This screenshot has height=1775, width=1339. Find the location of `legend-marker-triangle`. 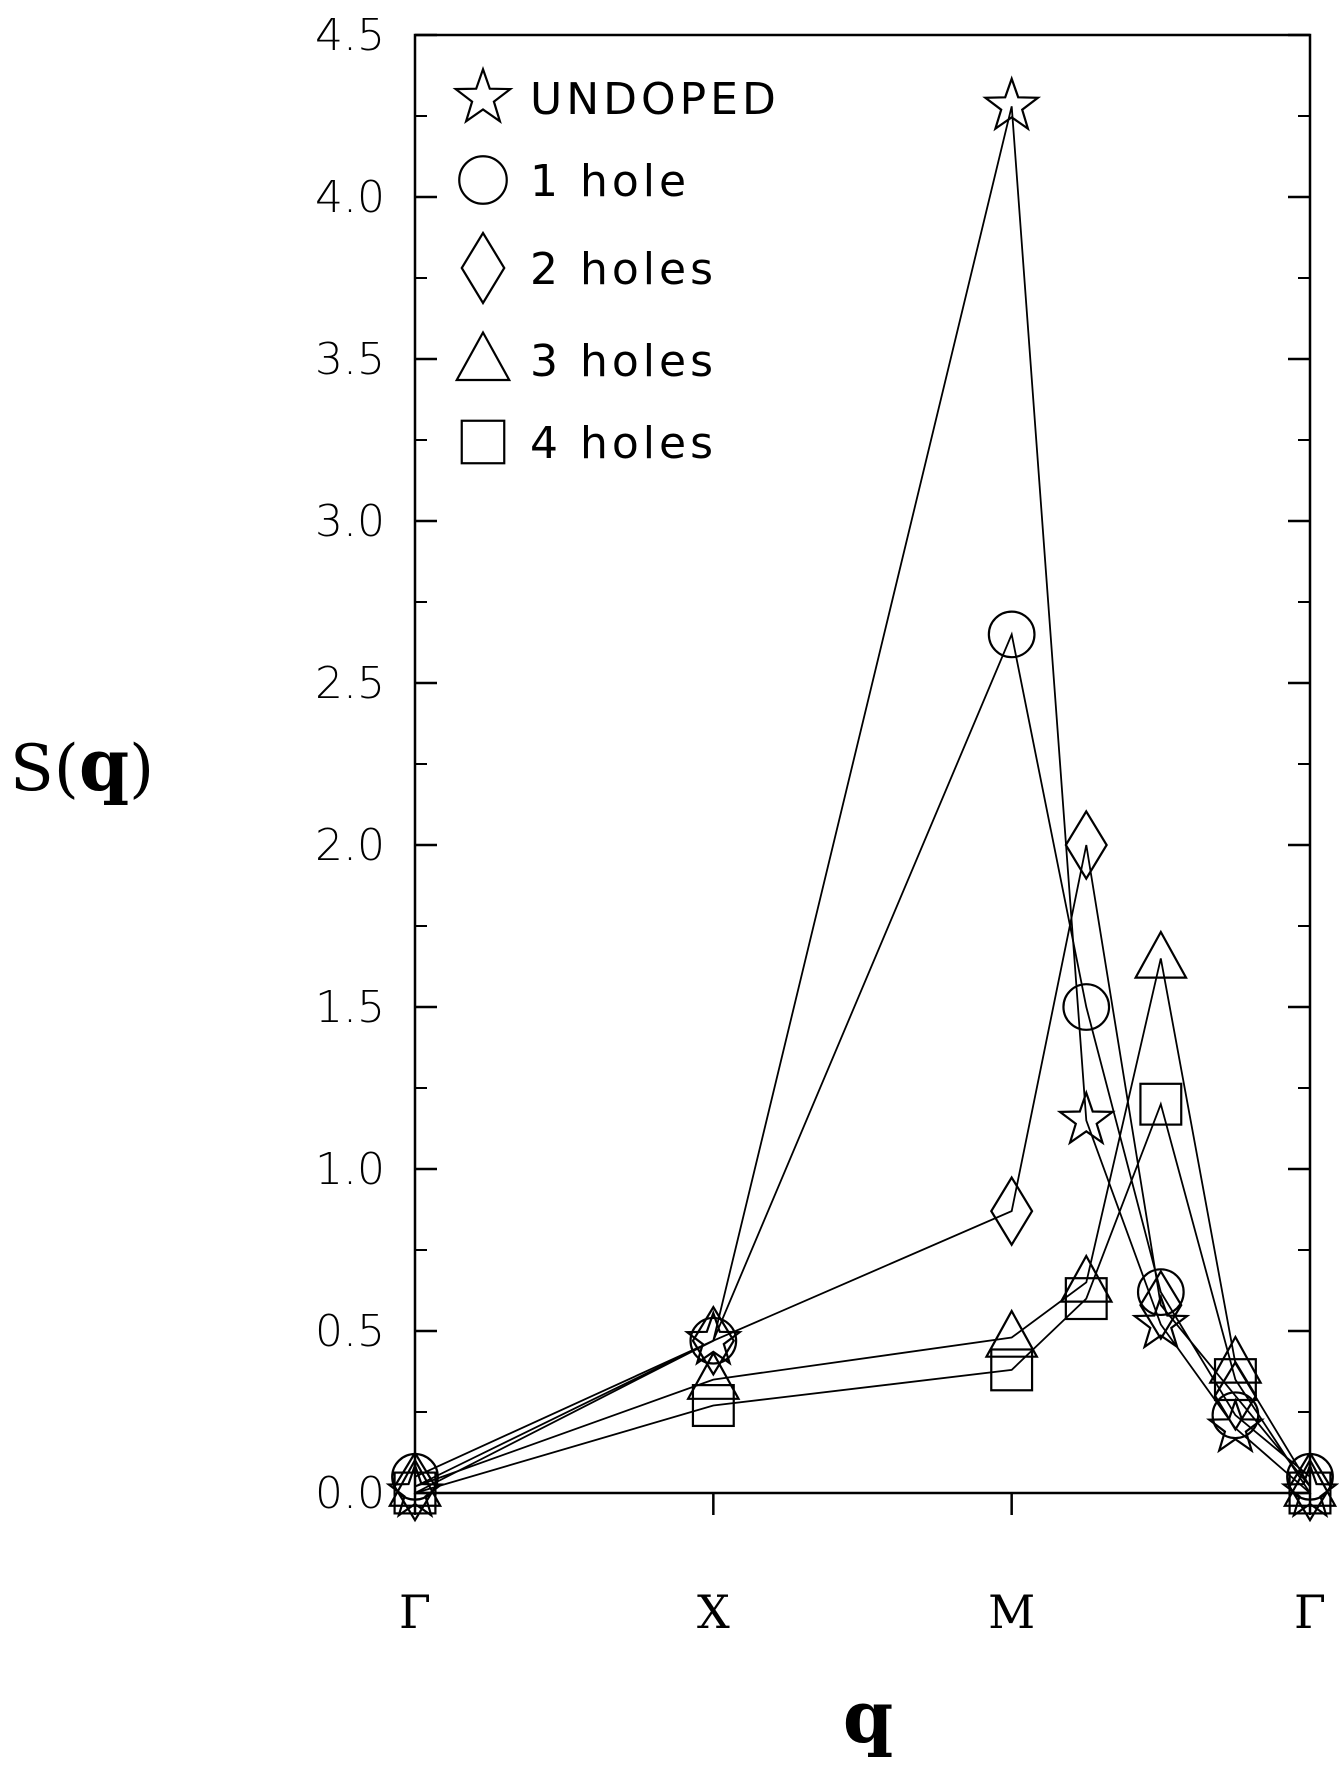

legend-marker-triangle is located at coordinates (483, 356).